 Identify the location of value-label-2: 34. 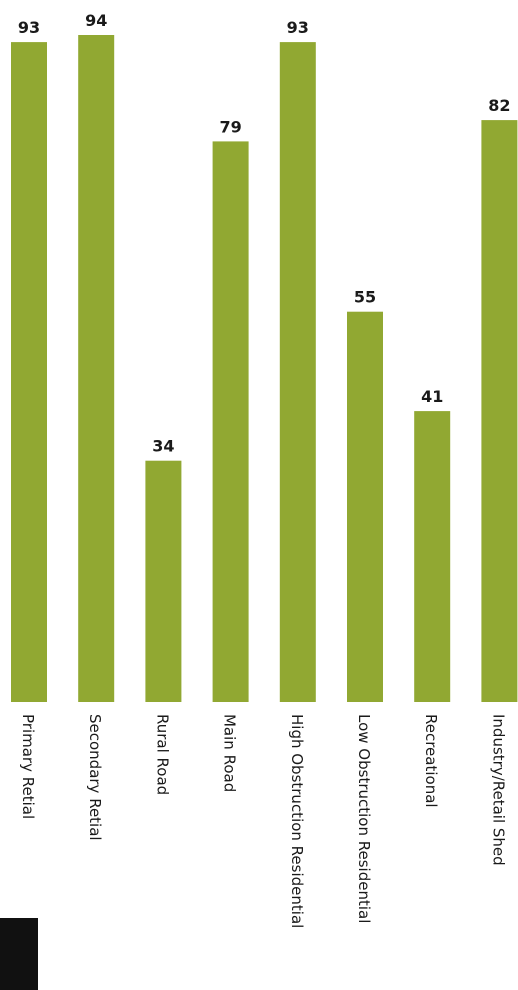
(163, 446).